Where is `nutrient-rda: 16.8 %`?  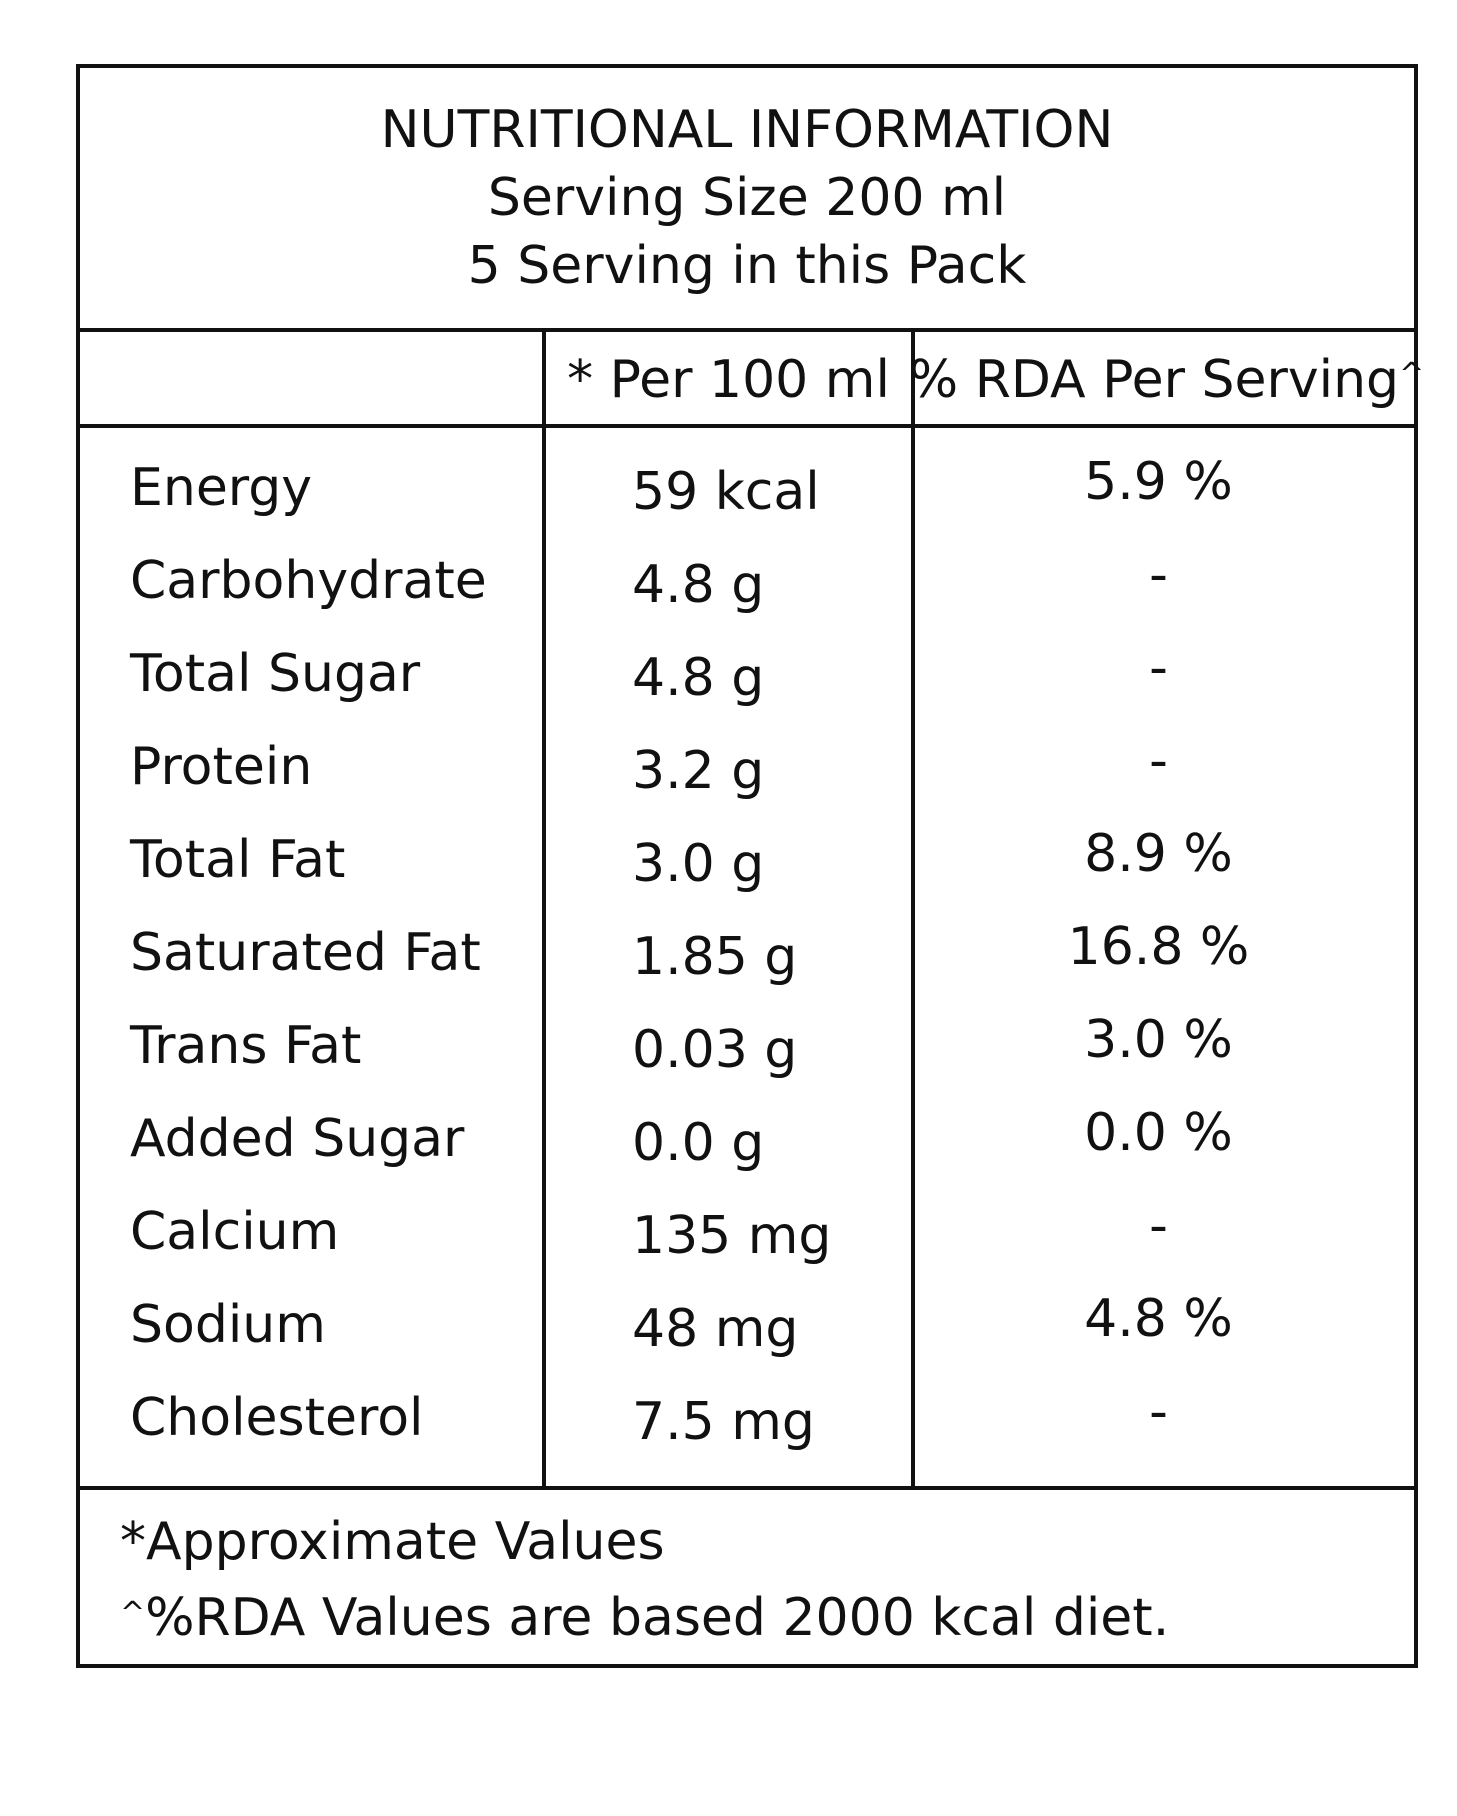 nutrient-rda: 16.8 % is located at coordinates (1158, 947).